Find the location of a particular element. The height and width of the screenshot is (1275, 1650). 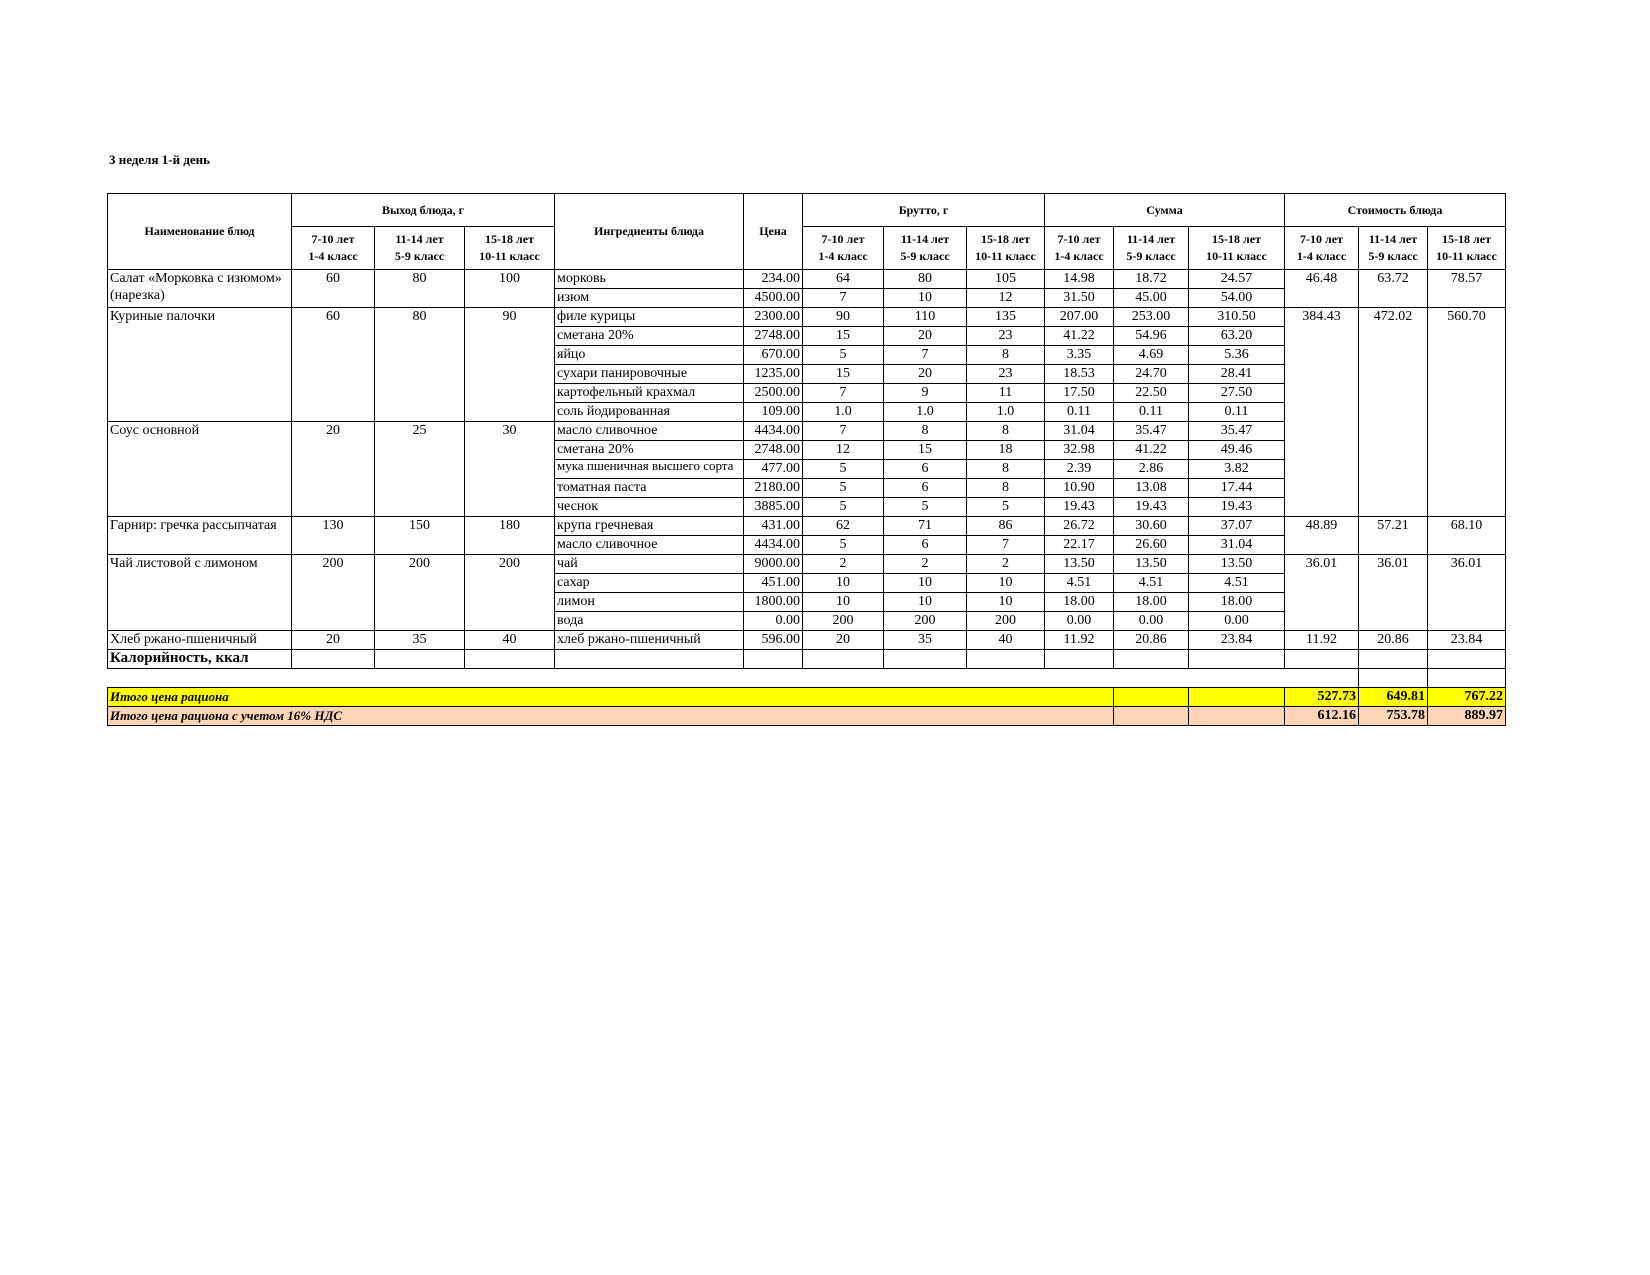

dish-cost: 560.70 is located at coordinates (1466, 412).